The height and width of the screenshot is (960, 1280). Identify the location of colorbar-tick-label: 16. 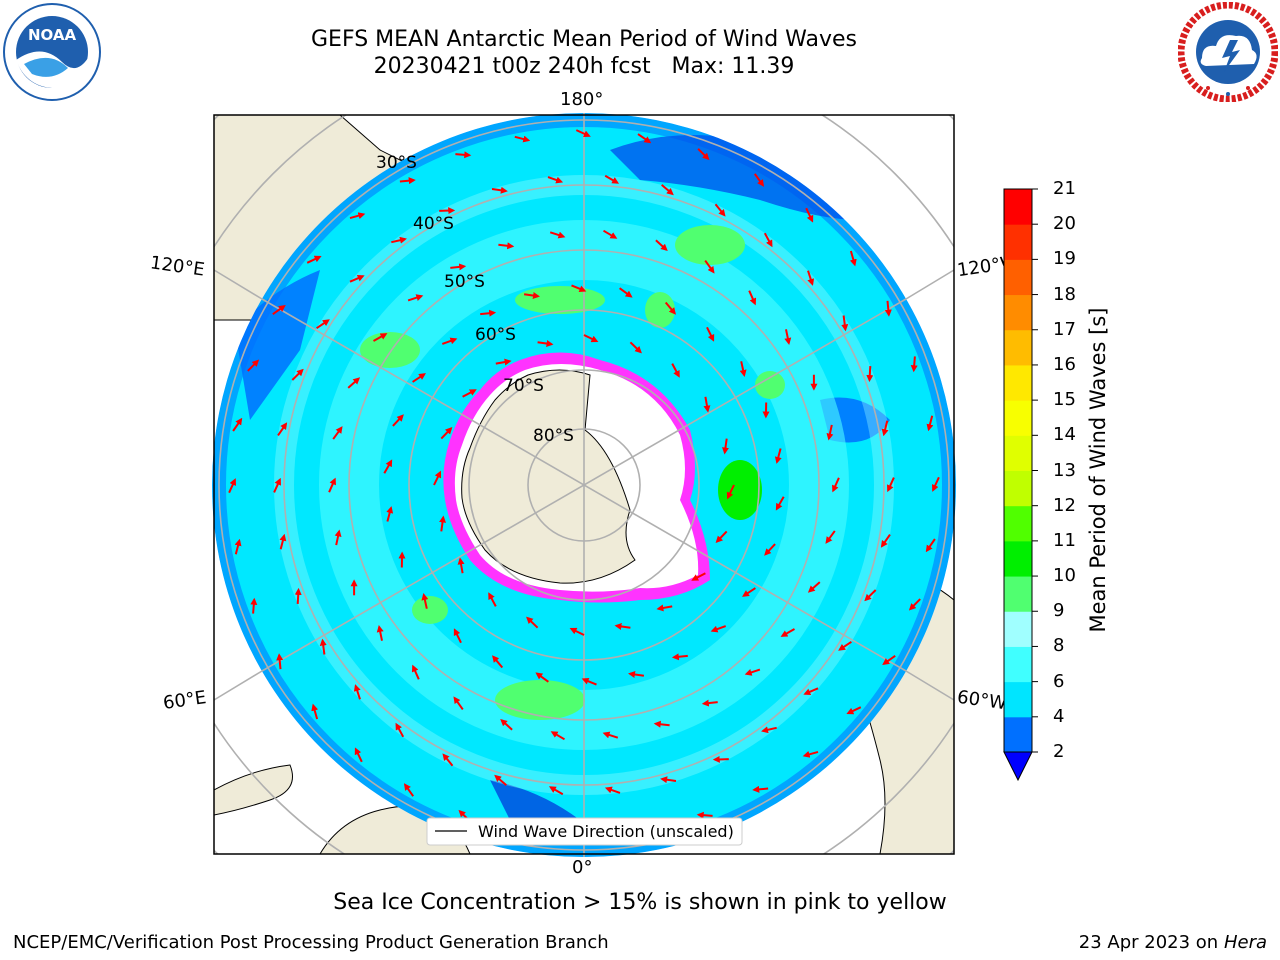
(1064, 364).